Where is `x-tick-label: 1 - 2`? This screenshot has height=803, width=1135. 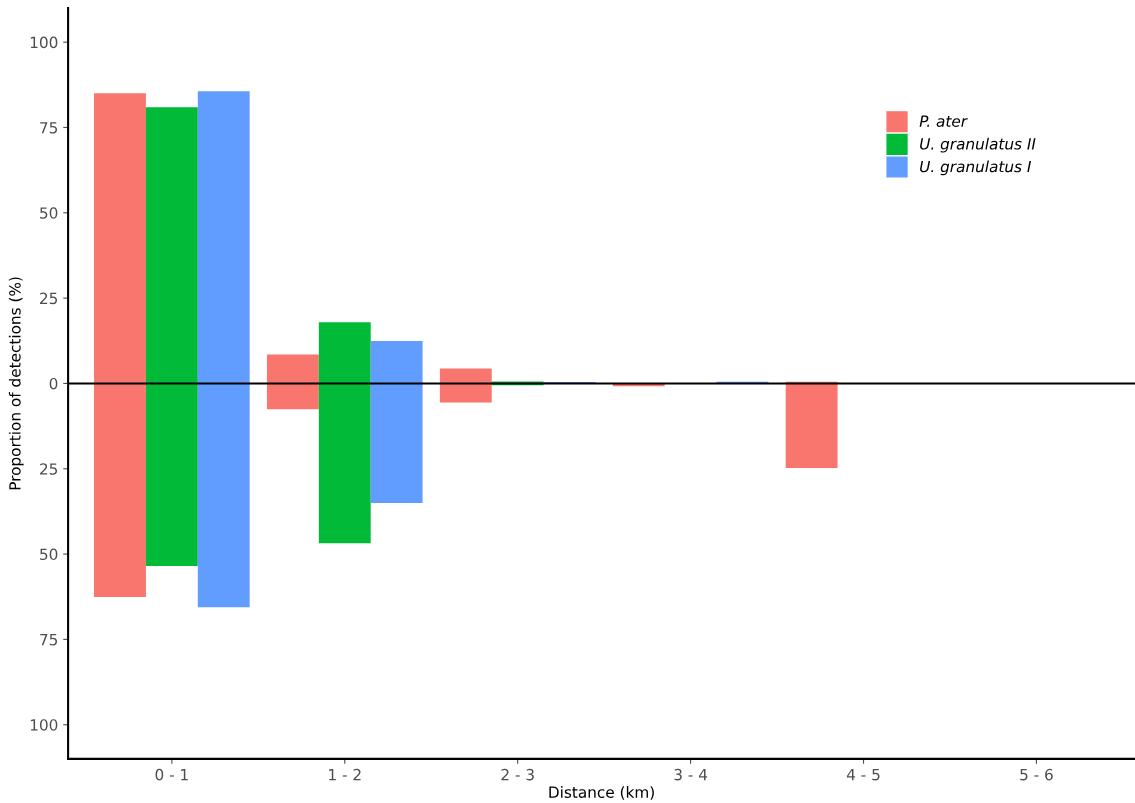 x-tick-label: 1 - 2 is located at coordinates (345, 774).